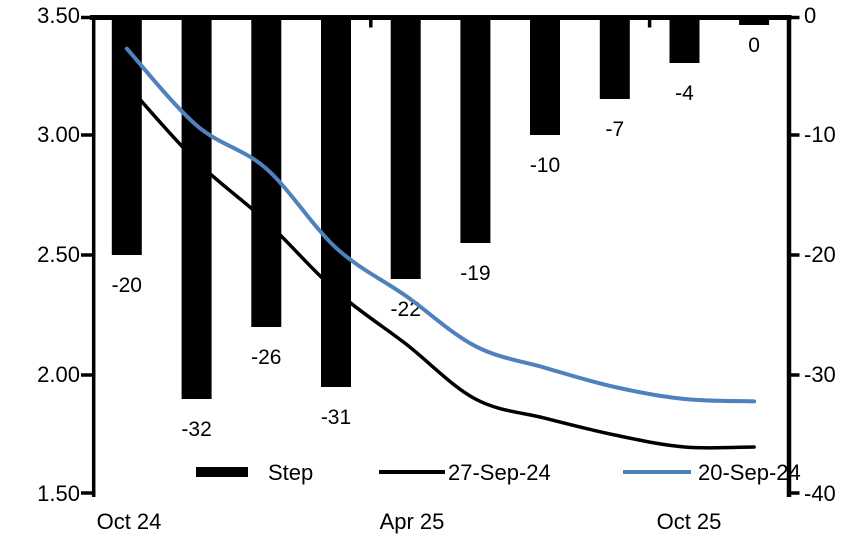 The width and height of the screenshot is (852, 551). What do you see at coordinates (58, 15) in the screenshot?
I see `left-axis-tick-label: 3.50` at bounding box center [58, 15].